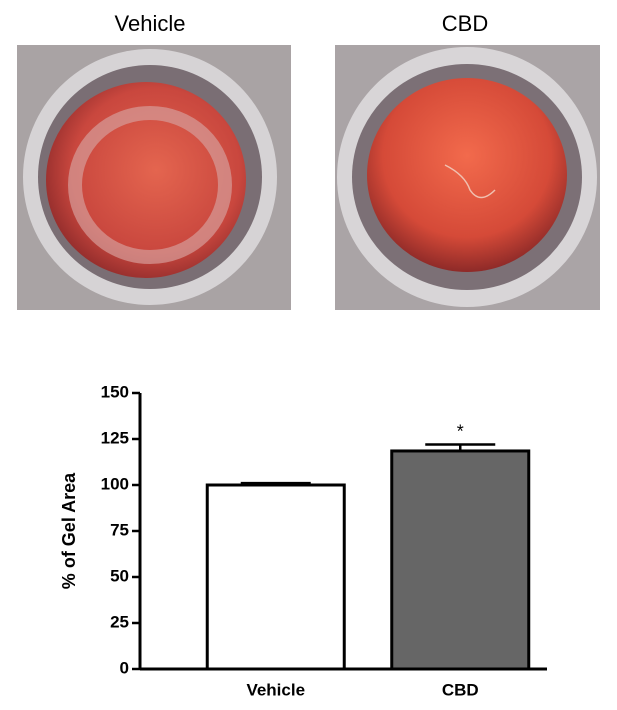 This screenshot has width=617, height=710. Describe the element at coordinates (460, 689) in the screenshot. I see `x-tick-label: CBD` at that location.